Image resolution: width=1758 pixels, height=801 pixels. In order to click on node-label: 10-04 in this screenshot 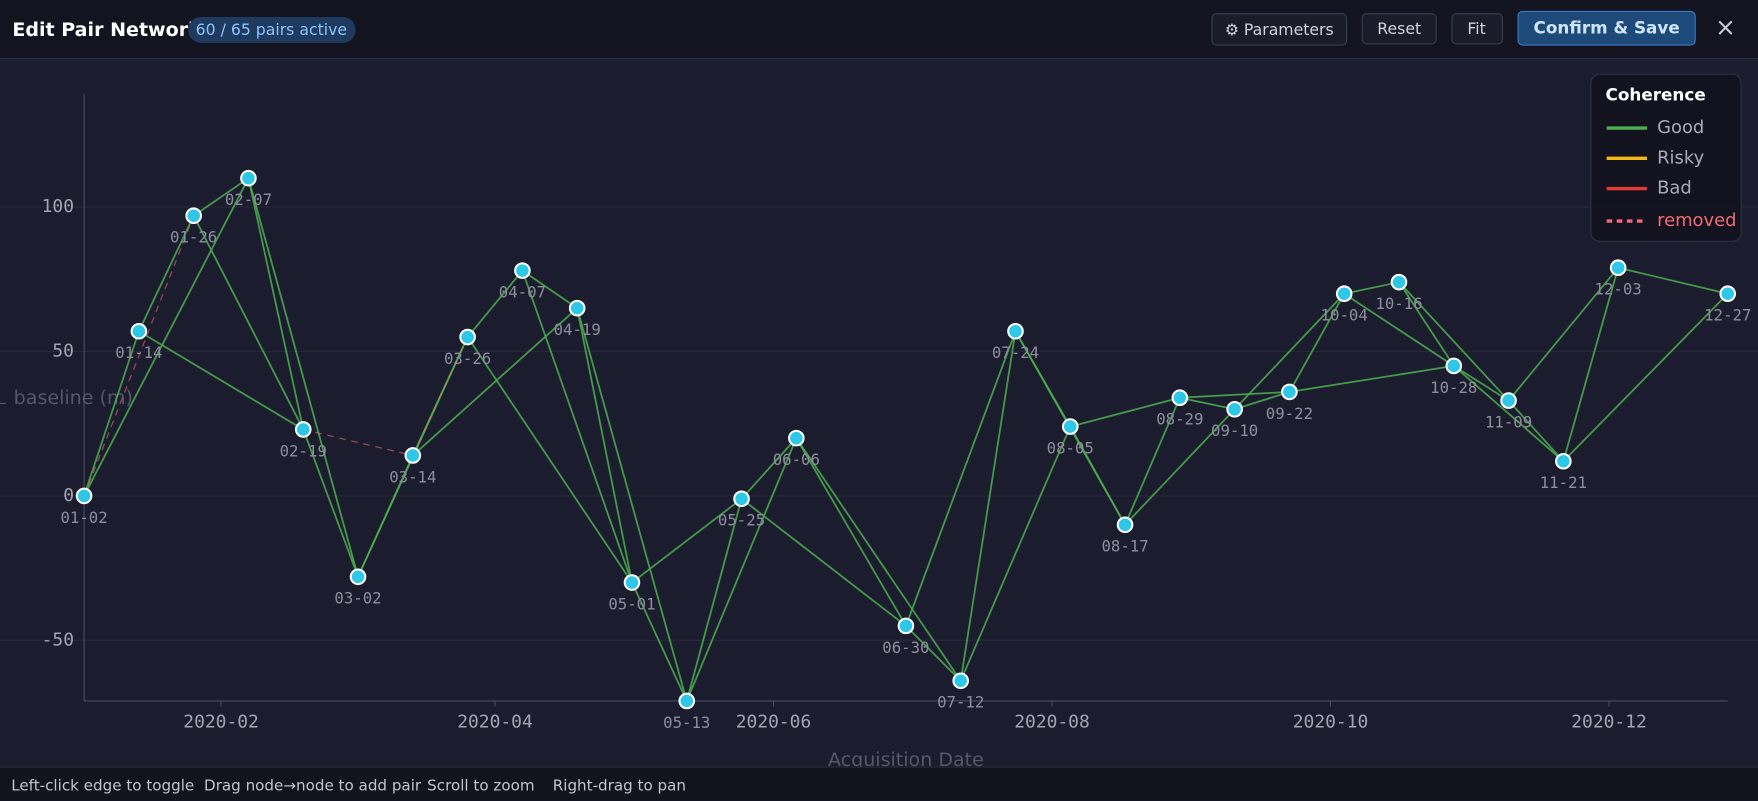, I will do `click(1344, 315)`.